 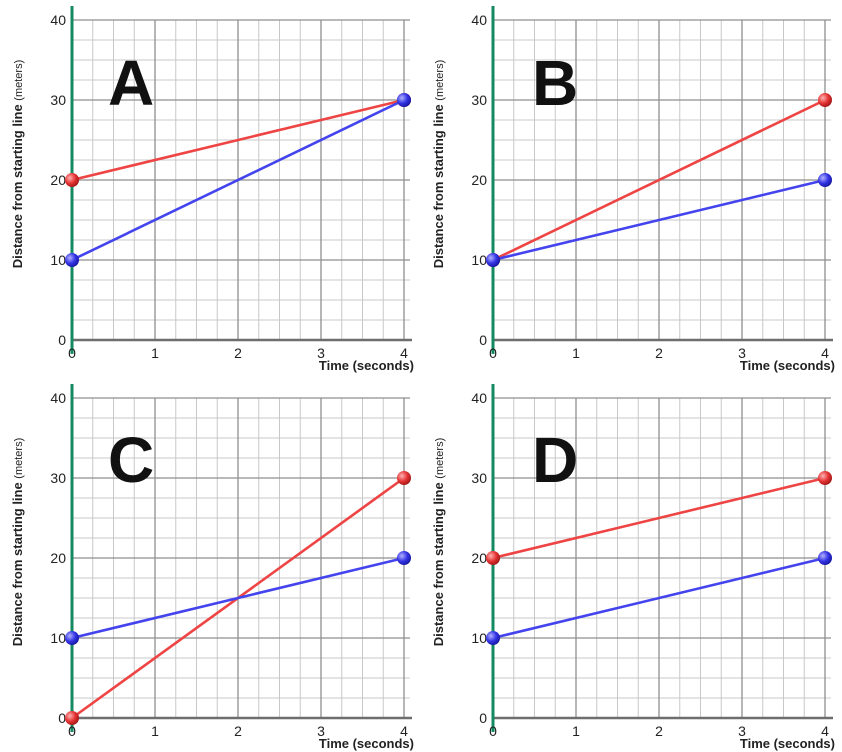 I want to click on panel-label: A, so click(x=131, y=83).